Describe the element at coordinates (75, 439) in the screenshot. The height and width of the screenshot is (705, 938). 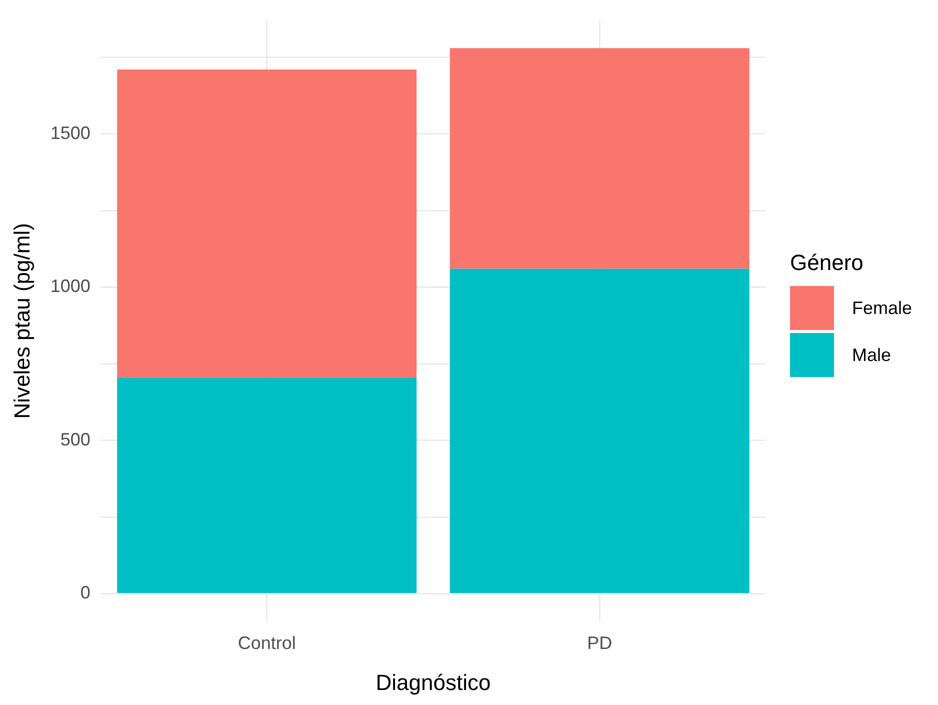
I see `y-tick-label: 500` at that location.